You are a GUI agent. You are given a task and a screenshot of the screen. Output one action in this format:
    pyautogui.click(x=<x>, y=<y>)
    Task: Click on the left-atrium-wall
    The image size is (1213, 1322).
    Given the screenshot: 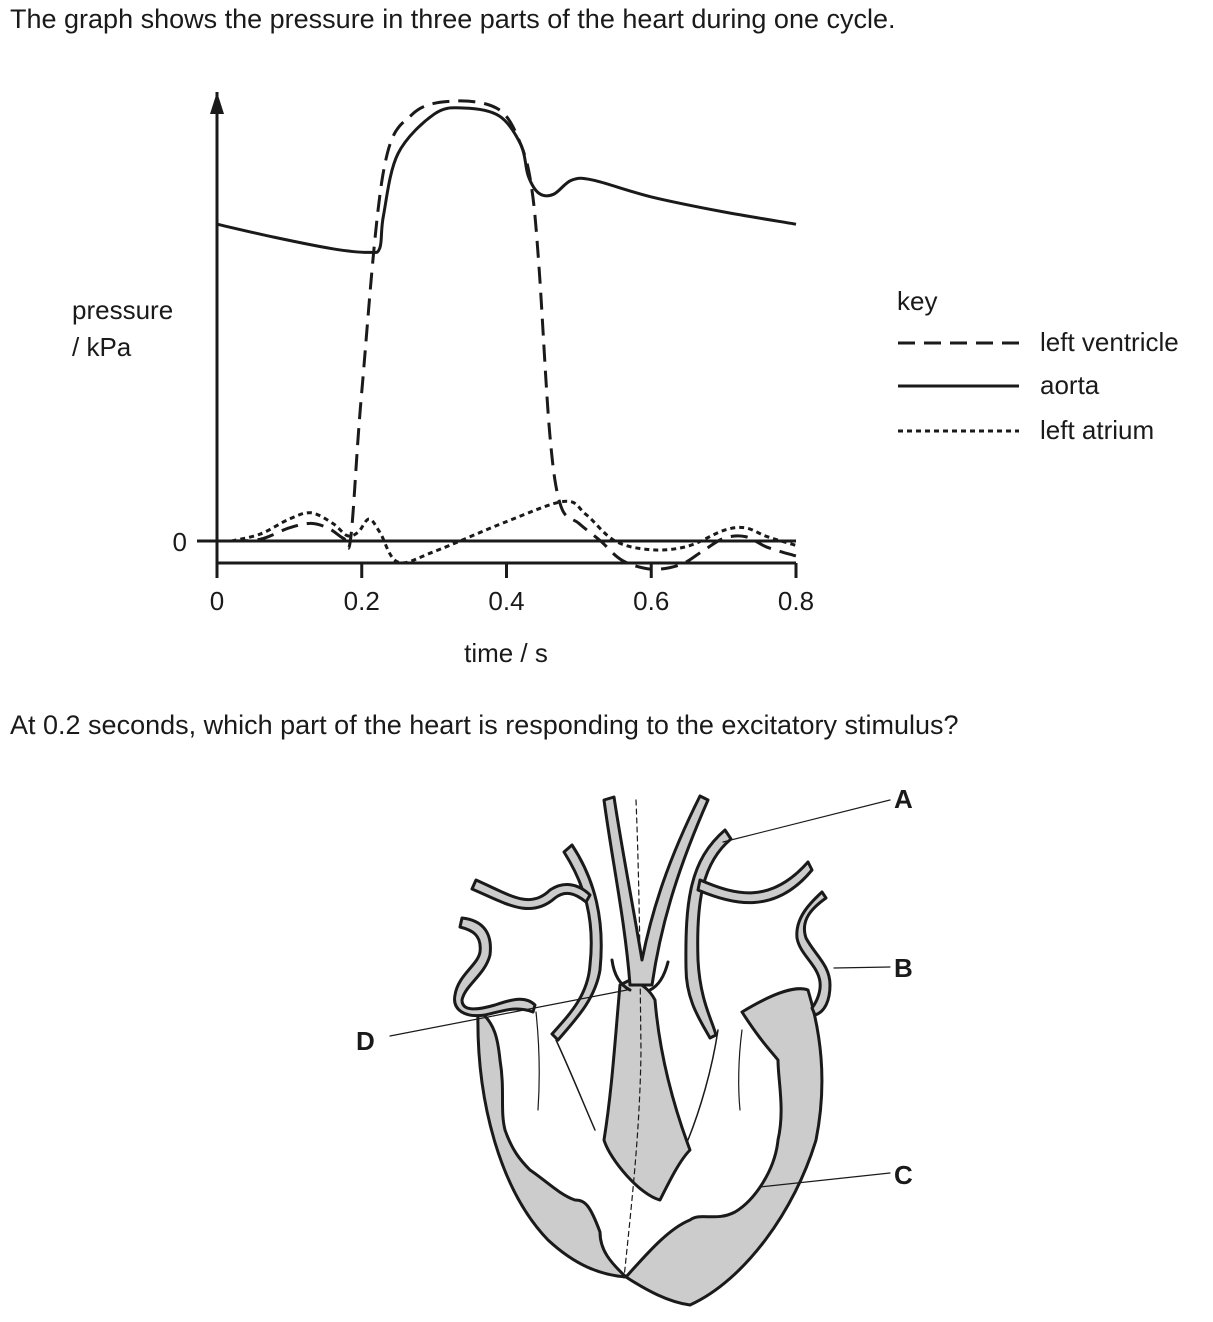 What is the action you would take?
    pyautogui.click(x=813, y=953)
    